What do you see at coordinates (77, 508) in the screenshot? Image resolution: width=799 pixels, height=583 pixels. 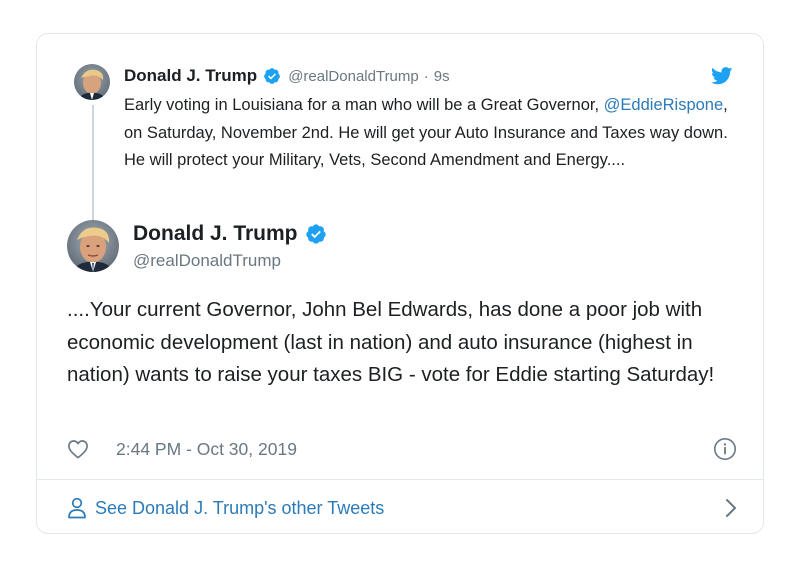 I see `person-icon` at bounding box center [77, 508].